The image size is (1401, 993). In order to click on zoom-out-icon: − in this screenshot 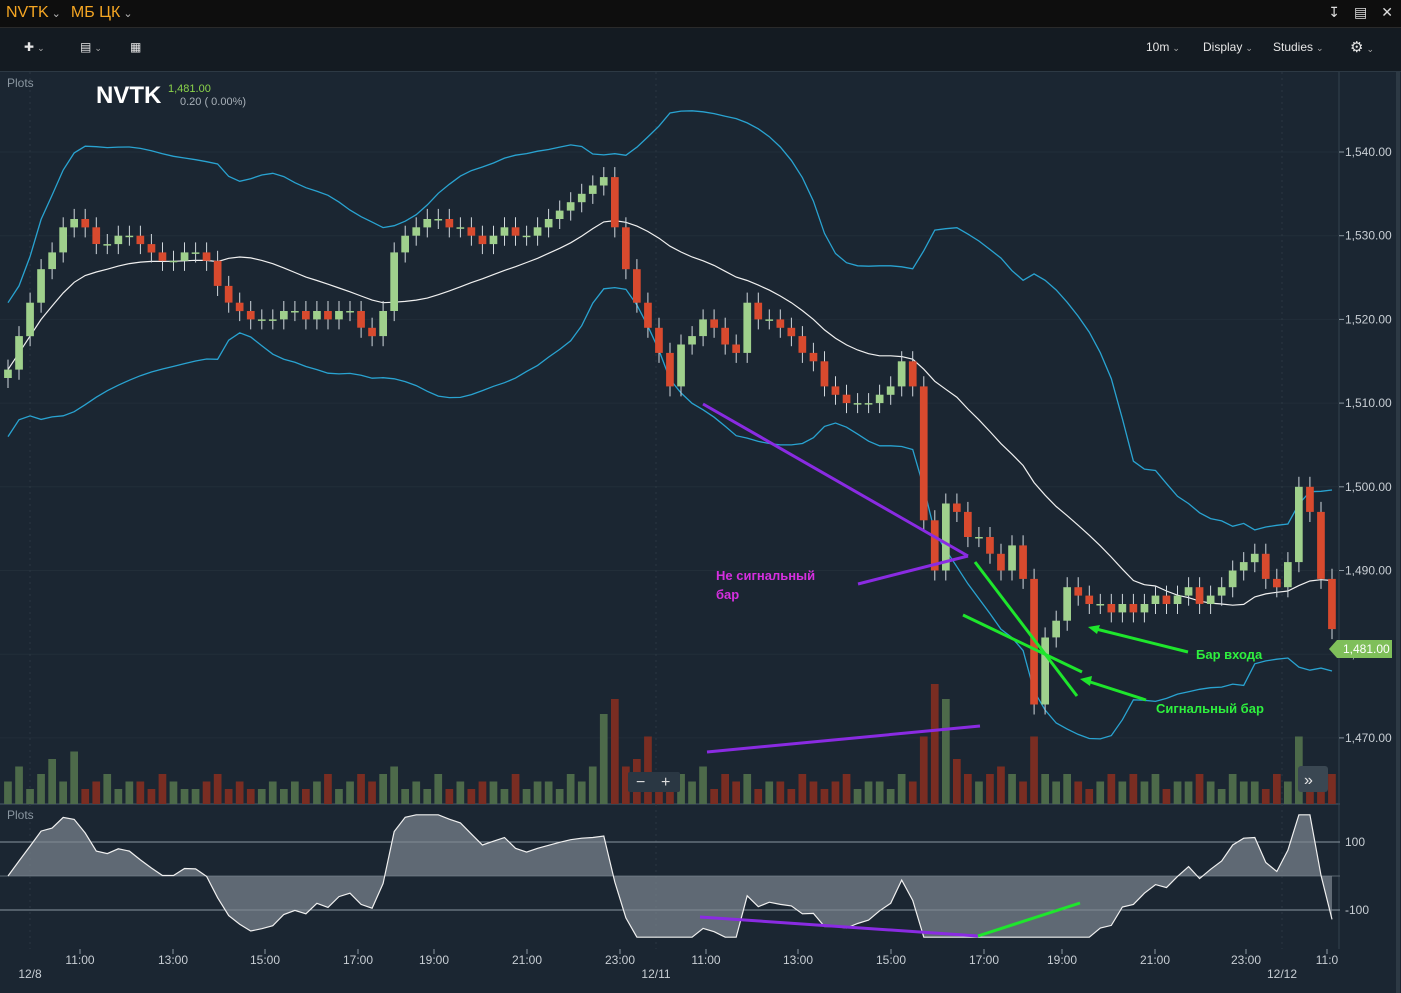, I will do `click(640, 782)`.